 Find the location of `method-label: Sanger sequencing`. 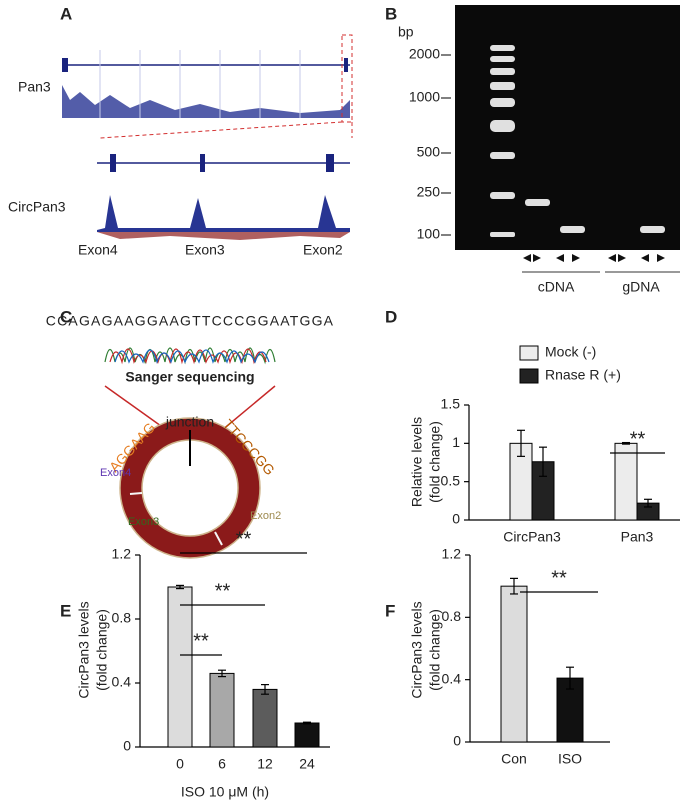

method-label: Sanger sequencing is located at coordinates (189, 377).